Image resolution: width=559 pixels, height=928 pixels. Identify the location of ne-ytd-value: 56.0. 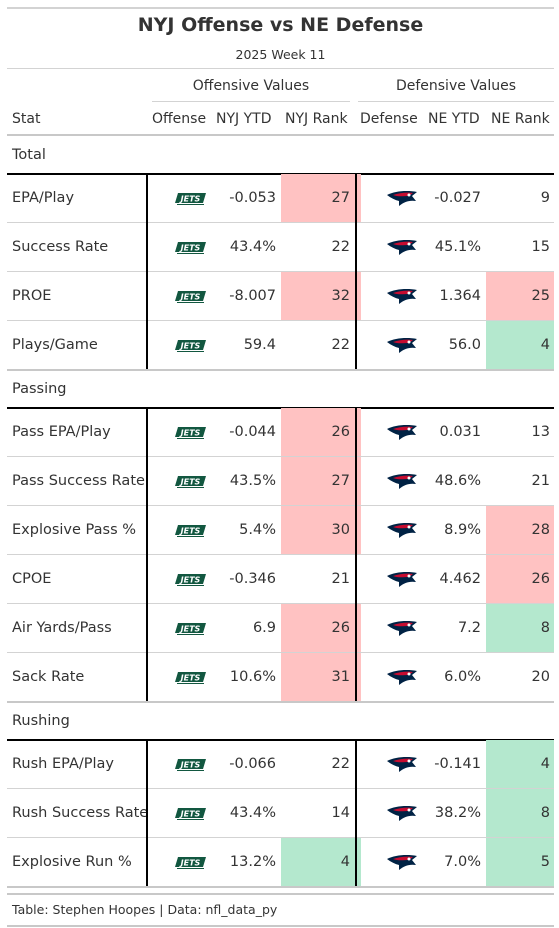
(464, 345).